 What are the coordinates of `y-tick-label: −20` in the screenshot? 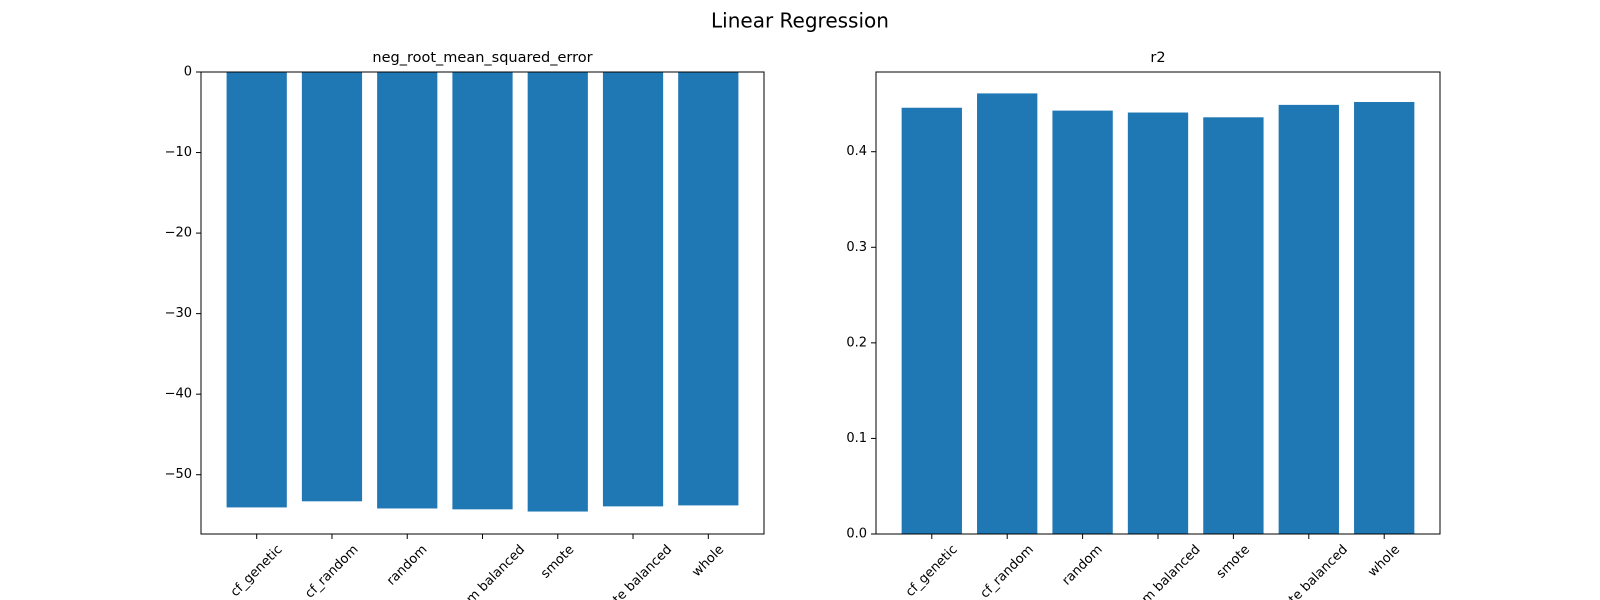 It's located at (178, 233).